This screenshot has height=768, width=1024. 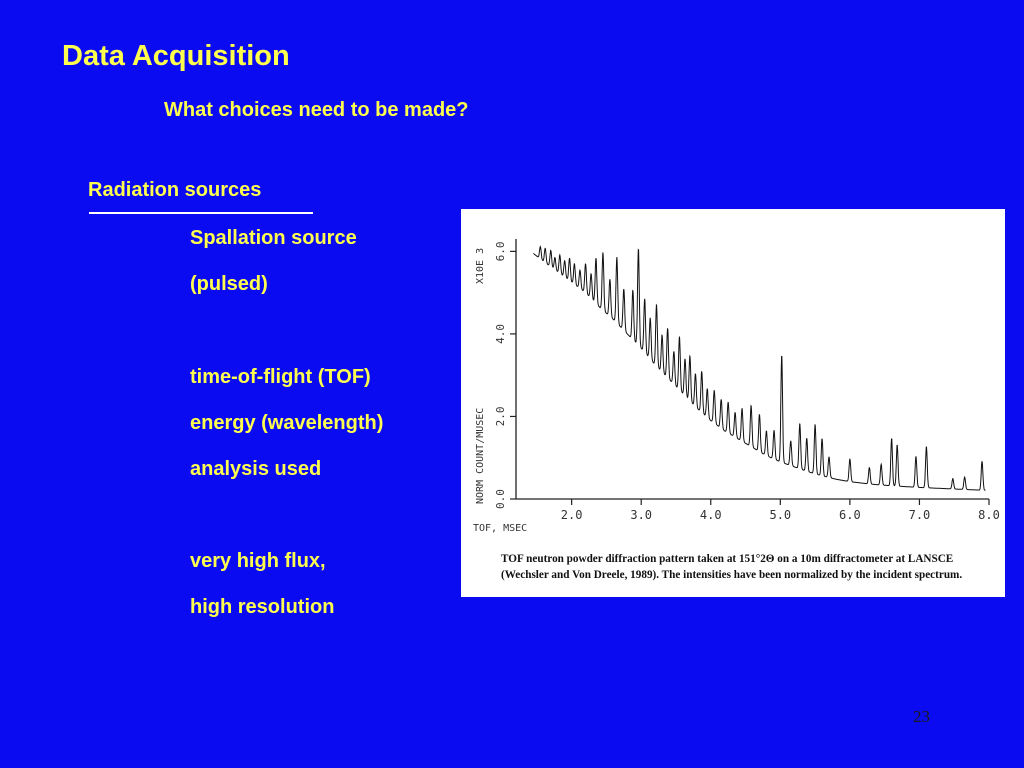 What do you see at coordinates (229, 284) in the screenshot?
I see `body-line-pulsed: (pulsed)` at bounding box center [229, 284].